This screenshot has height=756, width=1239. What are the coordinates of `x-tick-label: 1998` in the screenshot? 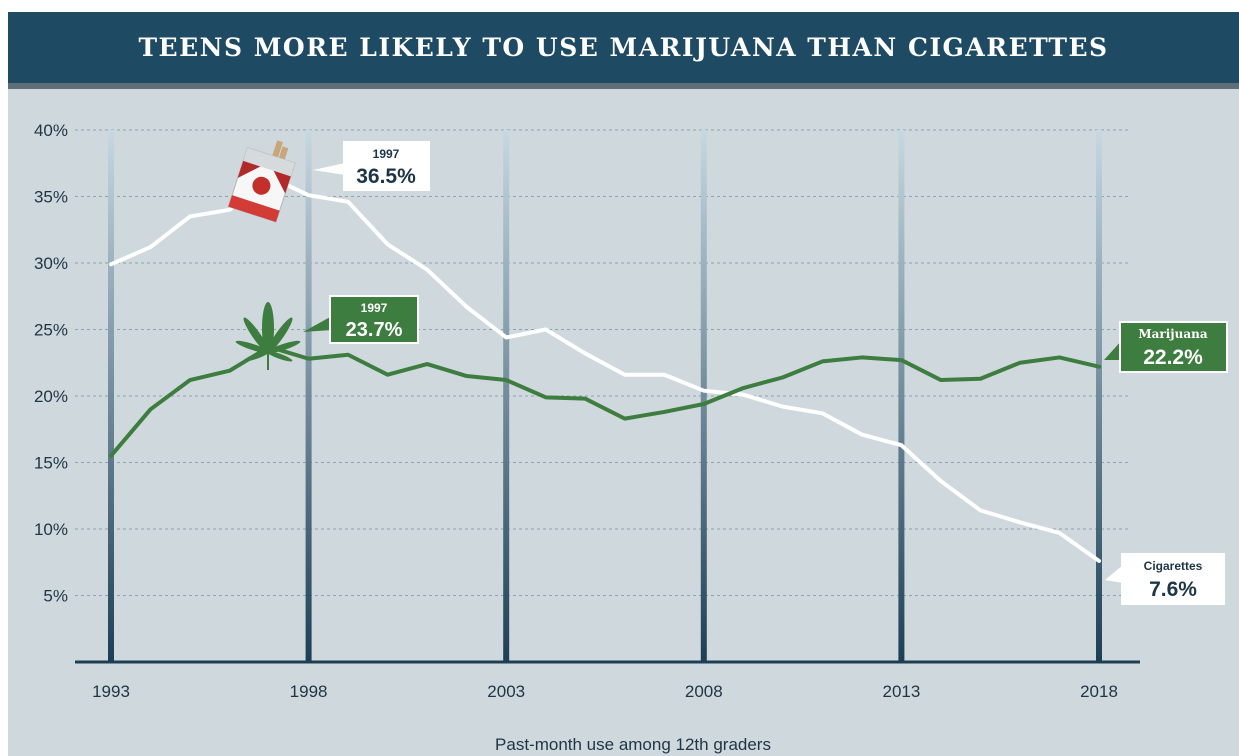 It's located at (309, 691).